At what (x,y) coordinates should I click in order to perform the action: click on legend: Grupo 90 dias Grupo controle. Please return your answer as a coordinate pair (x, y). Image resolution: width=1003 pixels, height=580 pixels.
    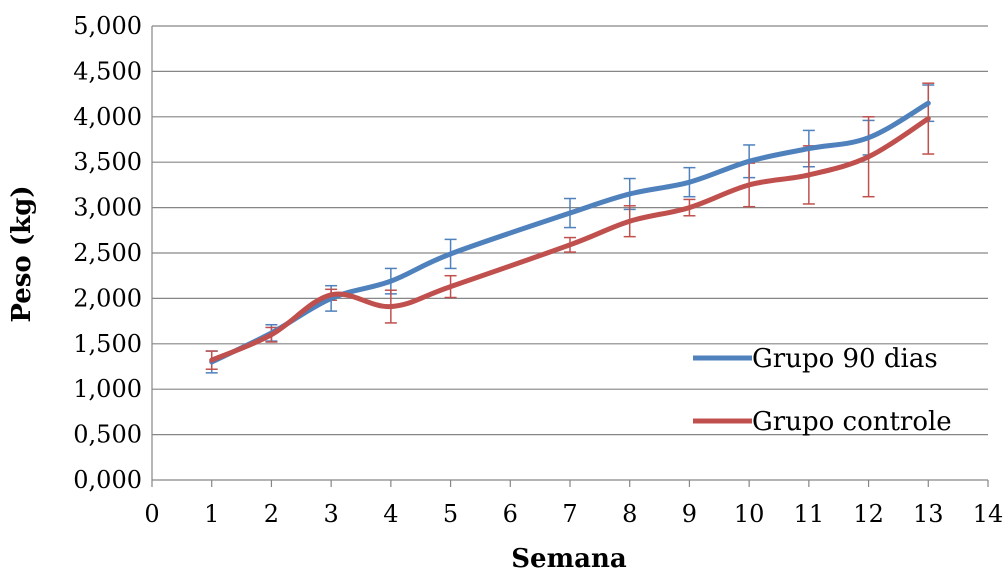
    Looking at the image, I should click on (822, 390).